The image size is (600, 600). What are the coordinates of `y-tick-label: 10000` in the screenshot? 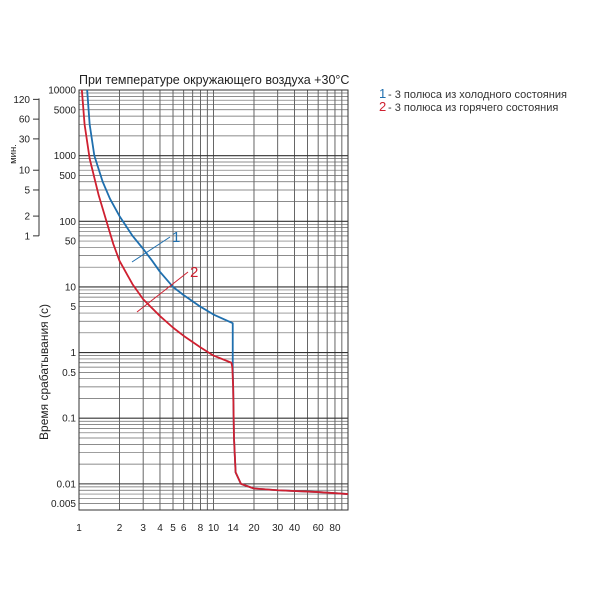 It's located at (62, 91).